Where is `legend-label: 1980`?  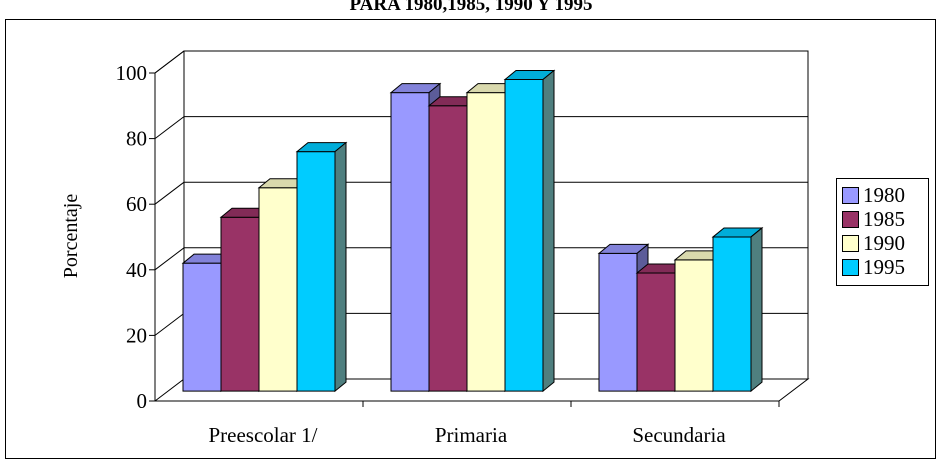 legend-label: 1980 is located at coordinates (884, 195).